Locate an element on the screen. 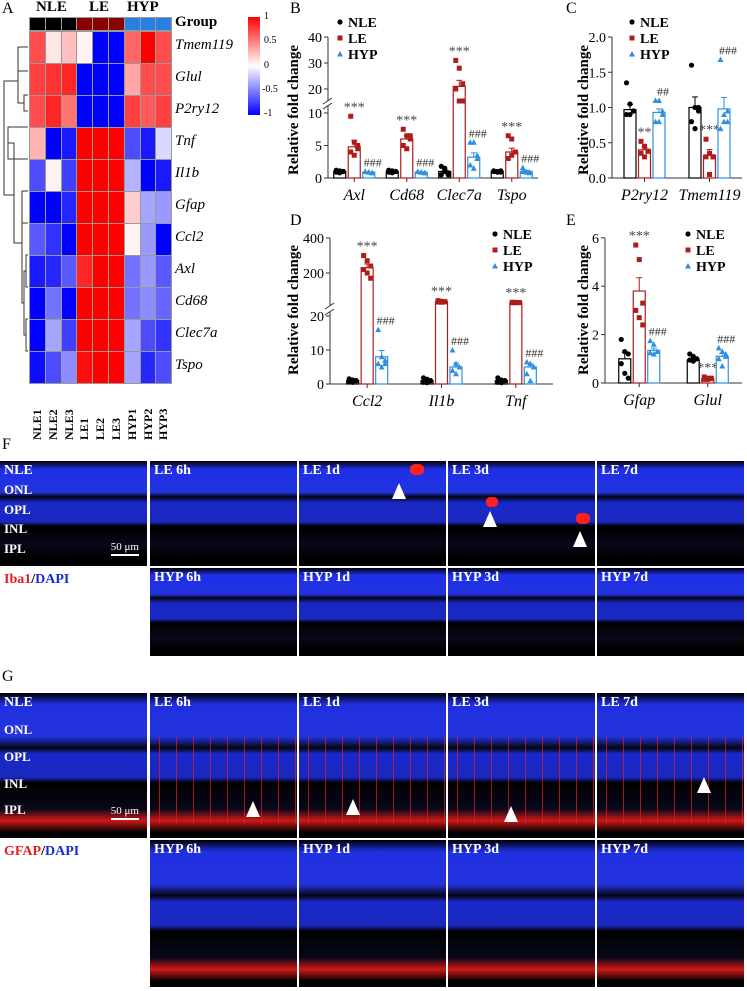 This screenshot has width=747, height=991. x-tick-label: Tmem119 is located at coordinates (710, 195).